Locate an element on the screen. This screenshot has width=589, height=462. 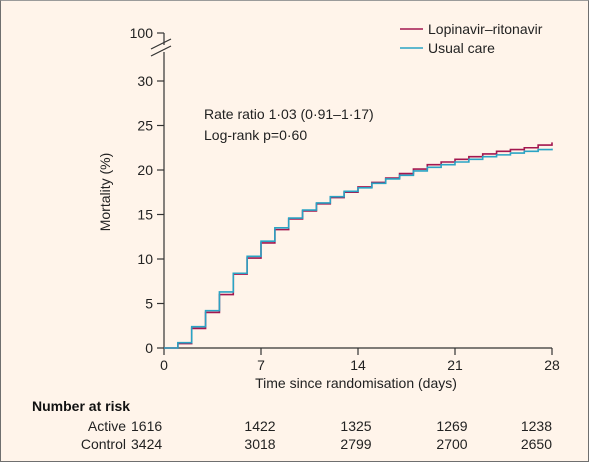
risk-control-day28: 2650 is located at coordinates (536, 444).